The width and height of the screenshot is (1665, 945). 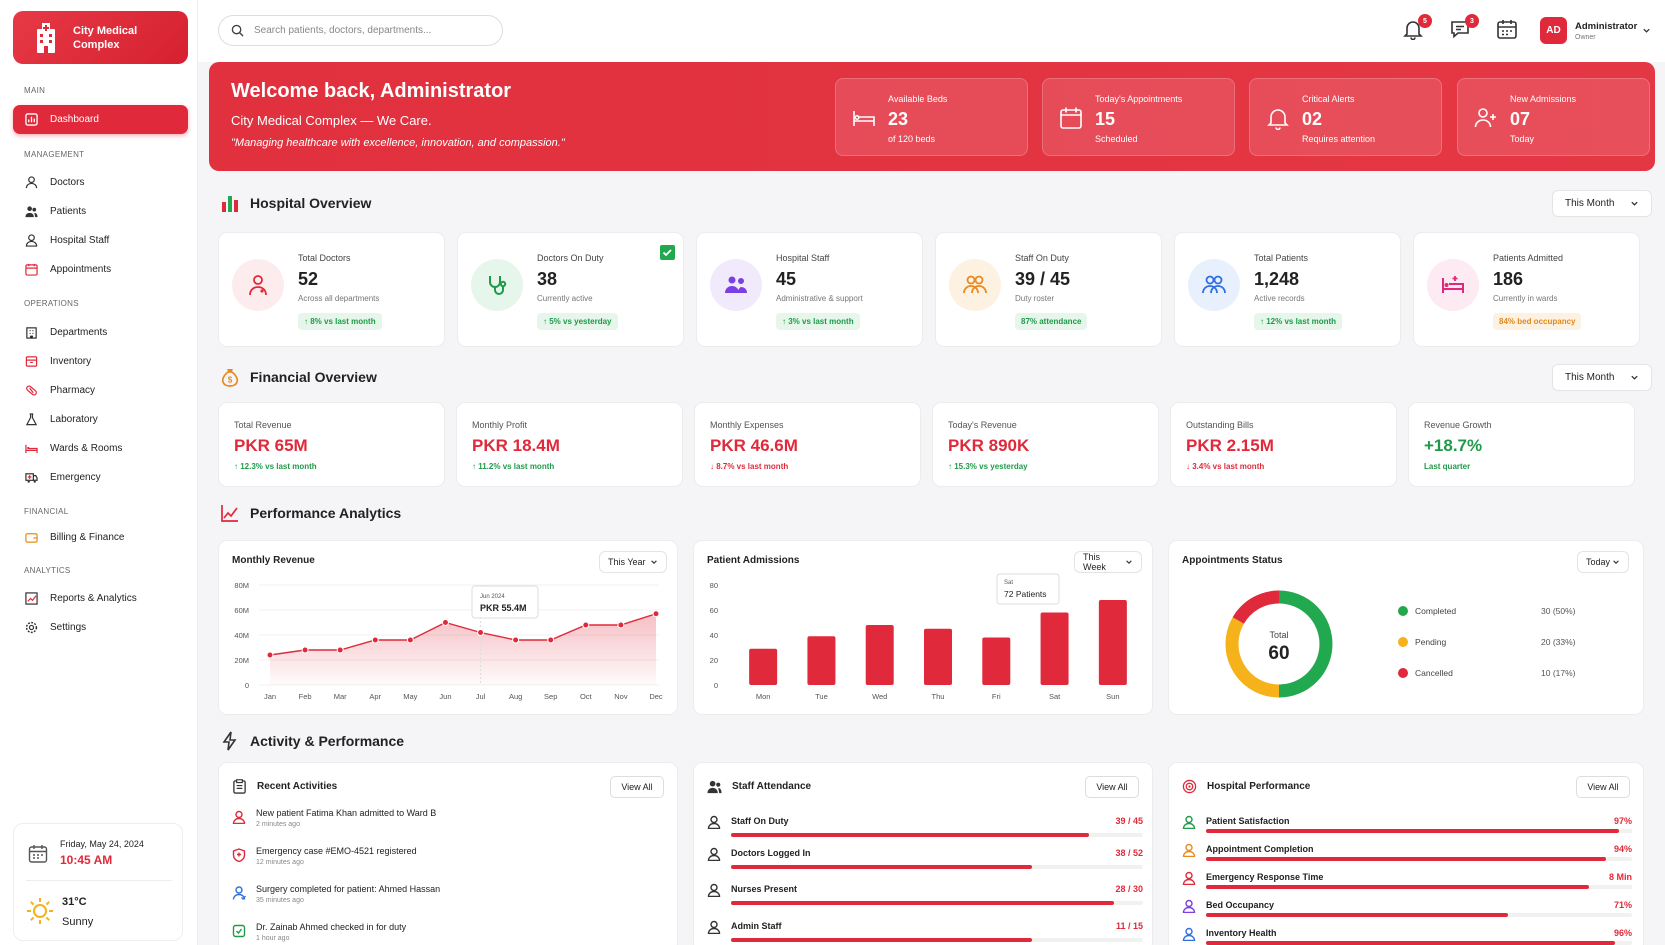 What do you see at coordinates (100, 37) in the screenshot?
I see `app-logo: City Medical Complex` at bounding box center [100, 37].